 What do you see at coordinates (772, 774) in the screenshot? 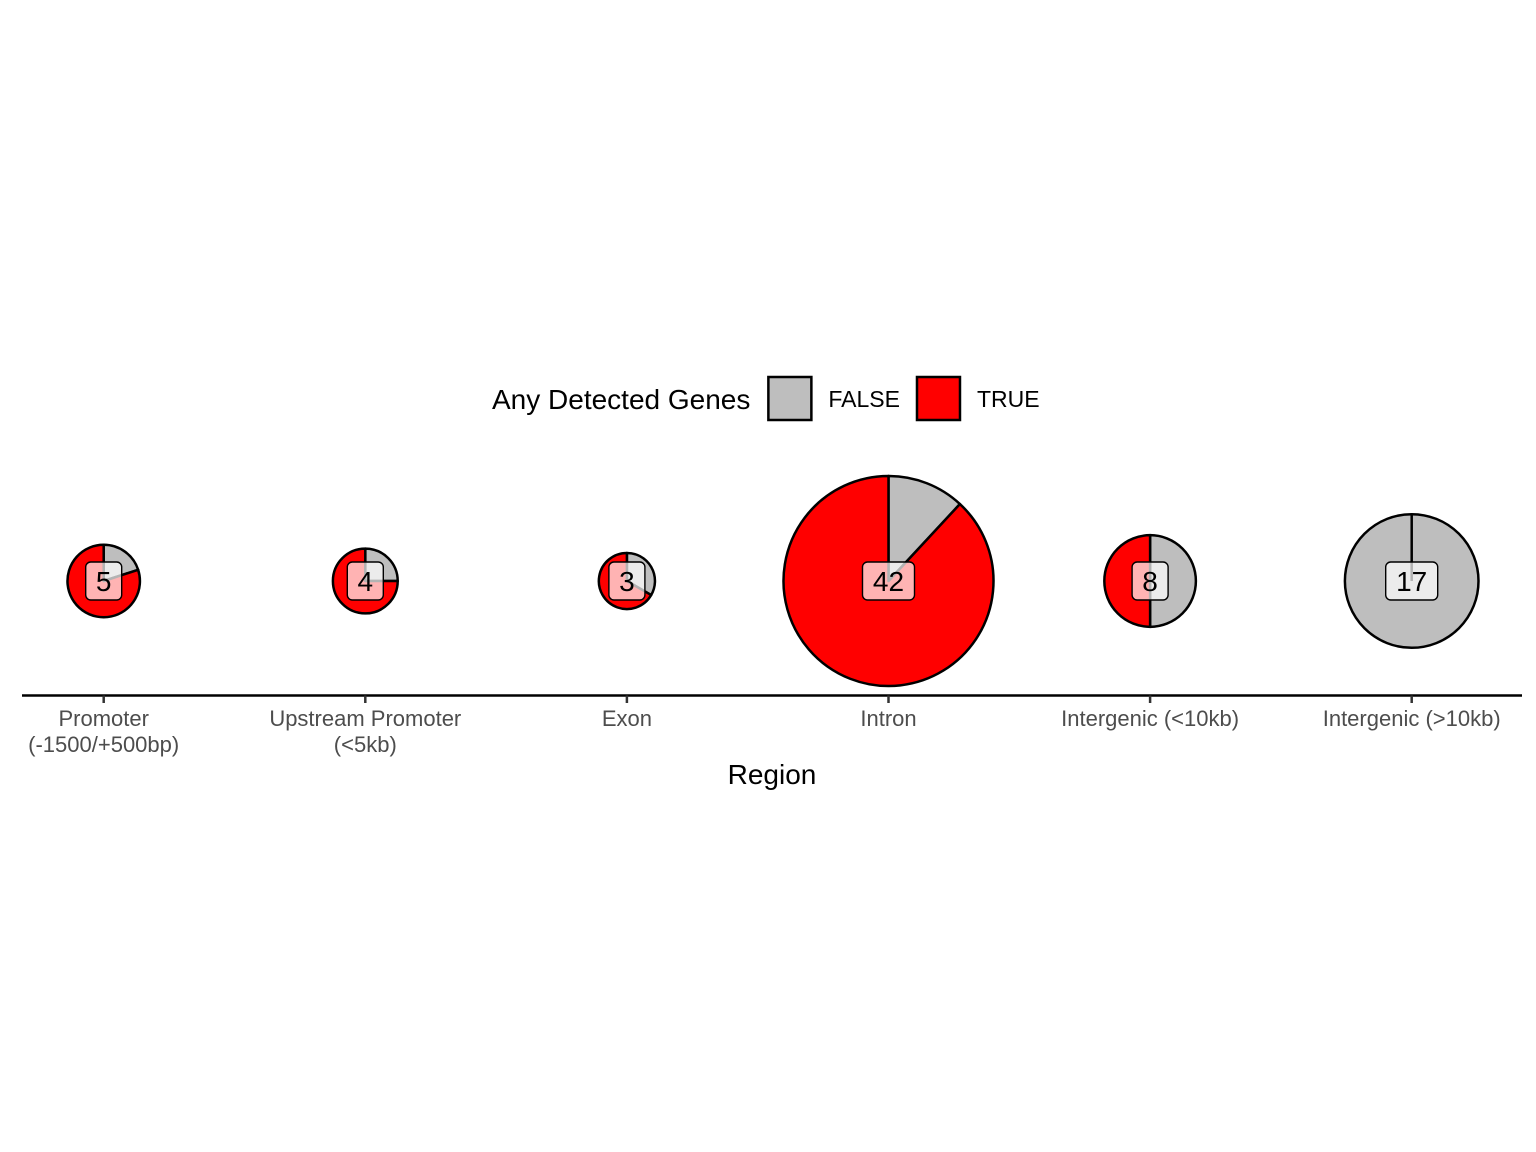
I see `x-axis-title: Region` at bounding box center [772, 774].